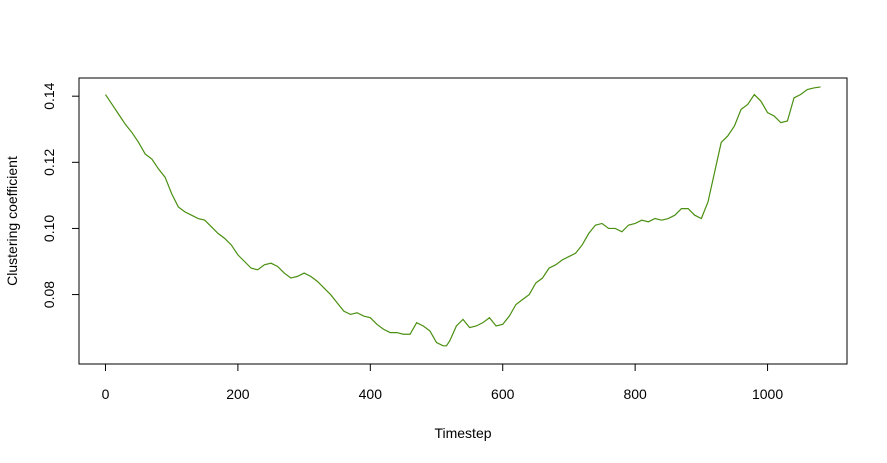 The height and width of the screenshot is (463, 887). Describe the element at coordinates (503, 394) in the screenshot. I see `x-tick-label: 600` at that location.